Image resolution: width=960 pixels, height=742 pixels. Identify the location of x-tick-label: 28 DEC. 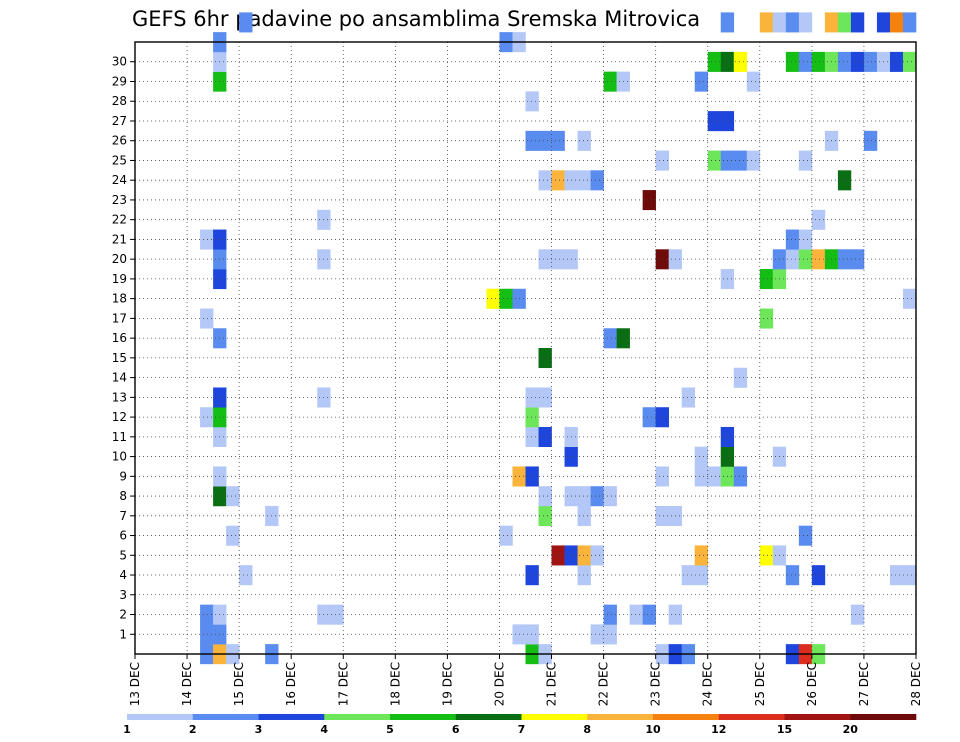
(916, 684).